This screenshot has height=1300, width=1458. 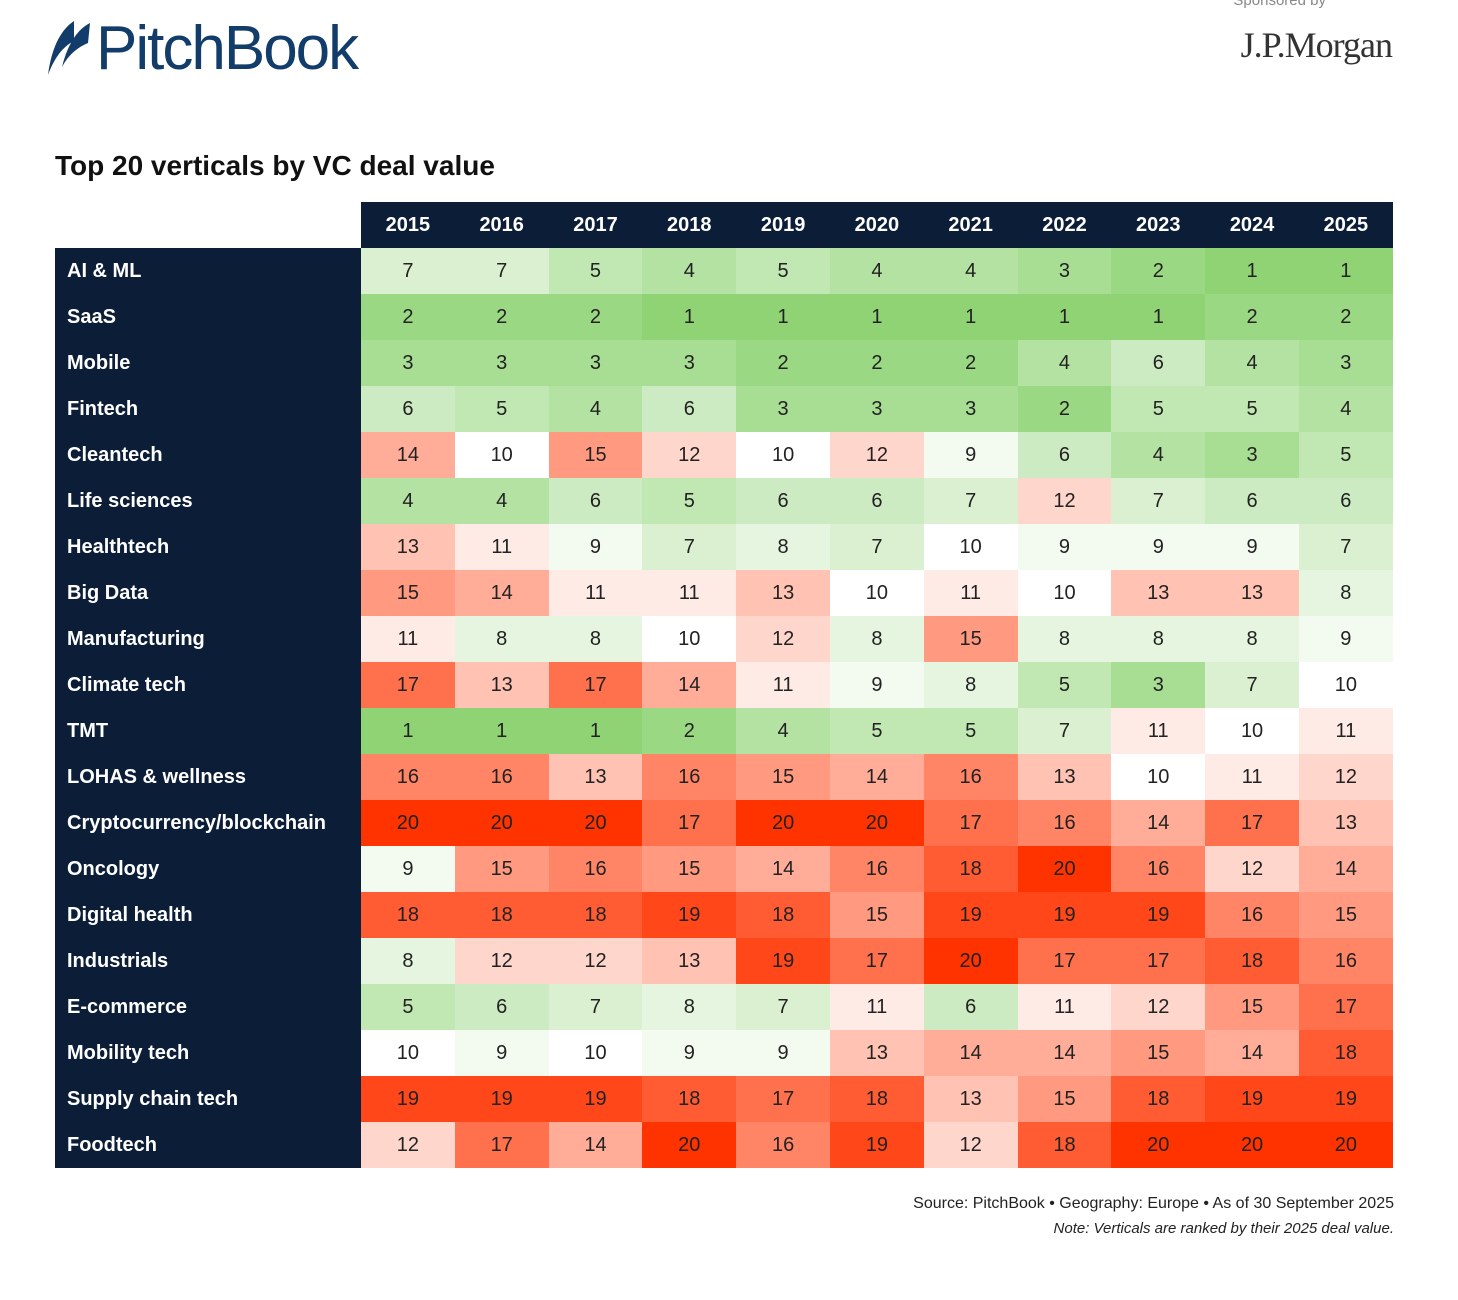 What do you see at coordinates (208, 1099) in the screenshot?
I see `row-label: Supply chain tech` at bounding box center [208, 1099].